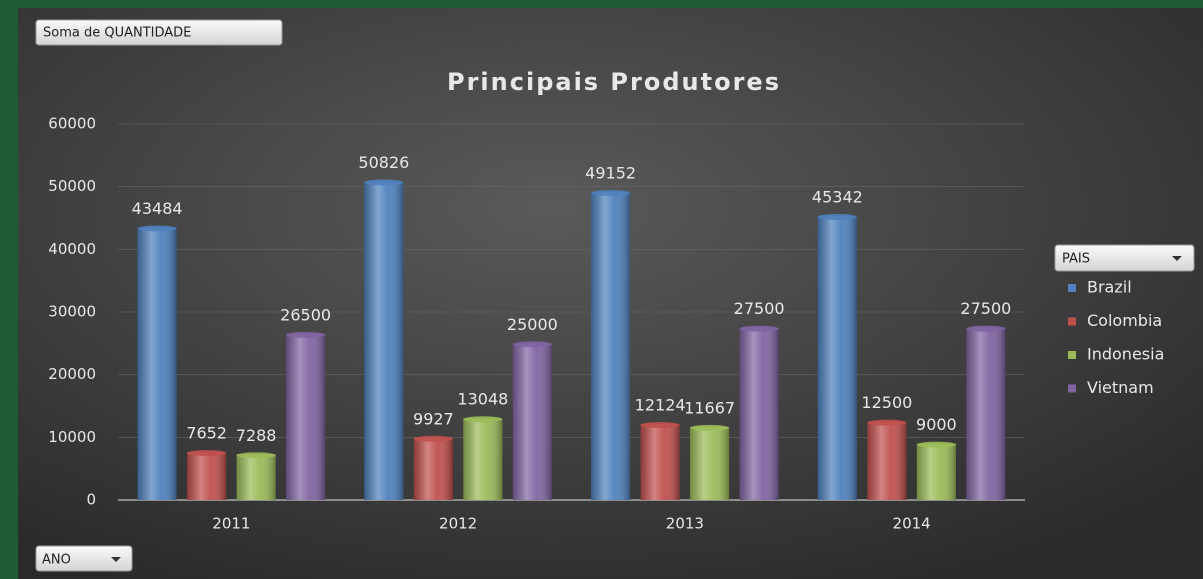 Image resolution: width=1203 pixels, height=579 pixels. Describe the element at coordinates (1125, 354) in the screenshot. I see `legend-label: Indonesia` at that location.